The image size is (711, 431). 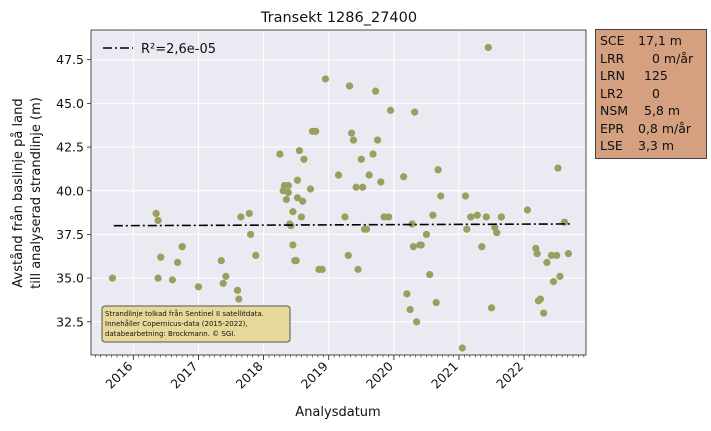 I want to click on stat-key: LRR, so click(x=612, y=58).